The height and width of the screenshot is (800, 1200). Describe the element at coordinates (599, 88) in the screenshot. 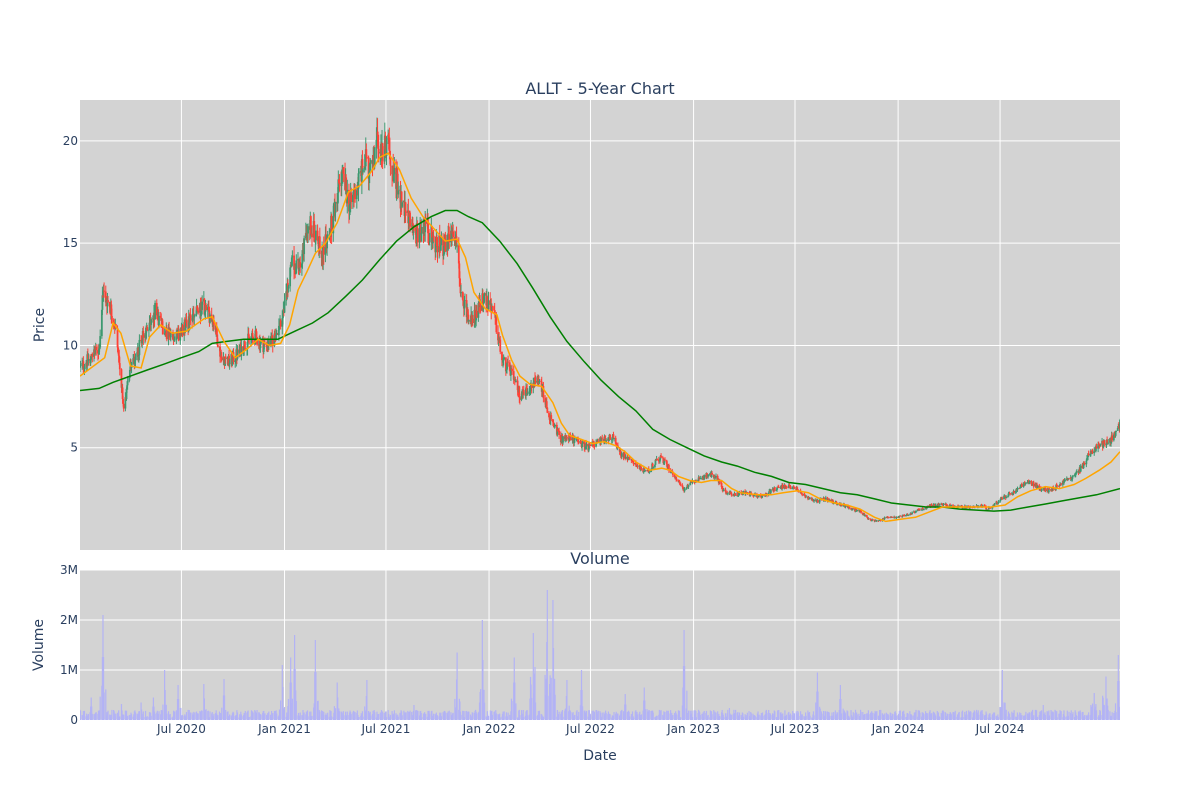

I see `price-chart-title: ALLT - 5-Year Chart` at that location.